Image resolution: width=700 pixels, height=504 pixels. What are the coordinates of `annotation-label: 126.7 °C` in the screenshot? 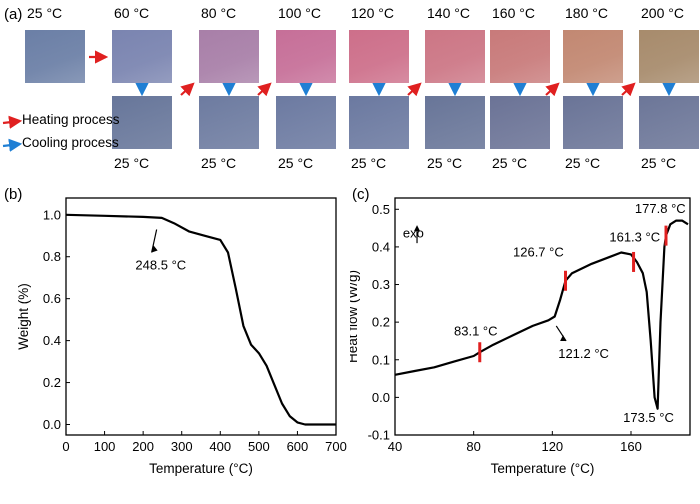 It's located at (538, 251).